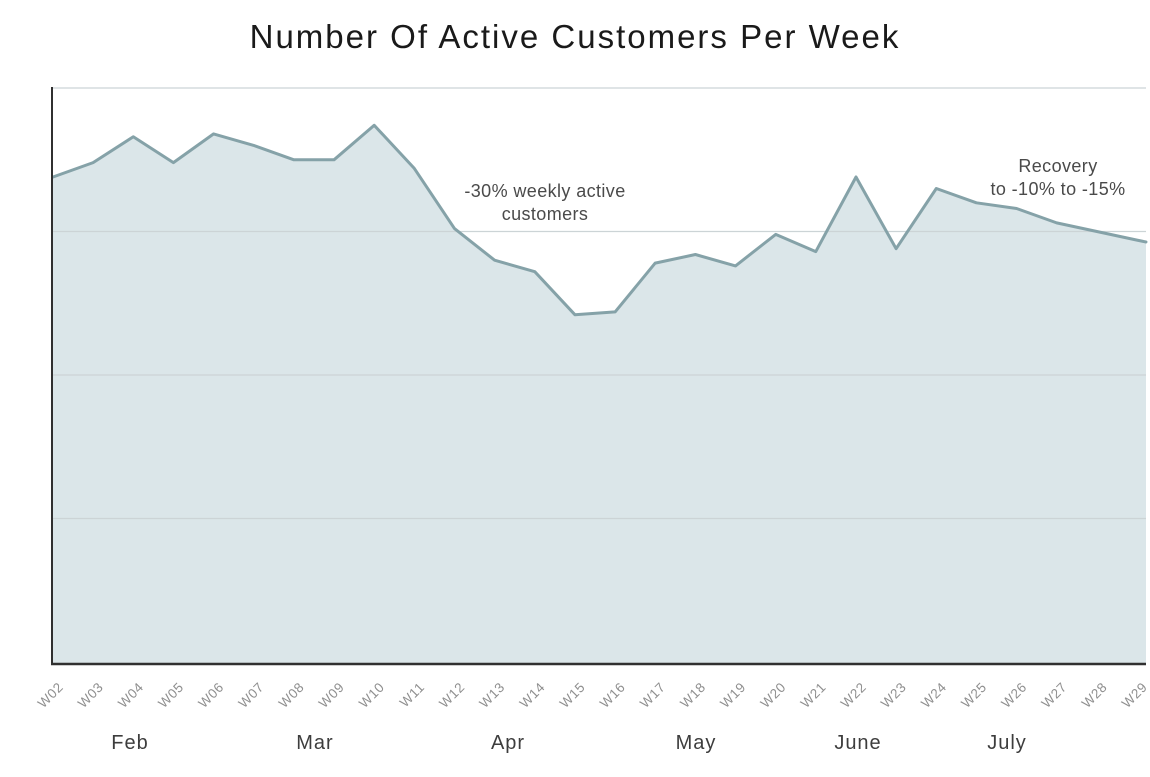 The height and width of the screenshot is (777, 1150). Describe the element at coordinates (1007, 743) in the screenshot. I see `month-label-july: July` at that location.